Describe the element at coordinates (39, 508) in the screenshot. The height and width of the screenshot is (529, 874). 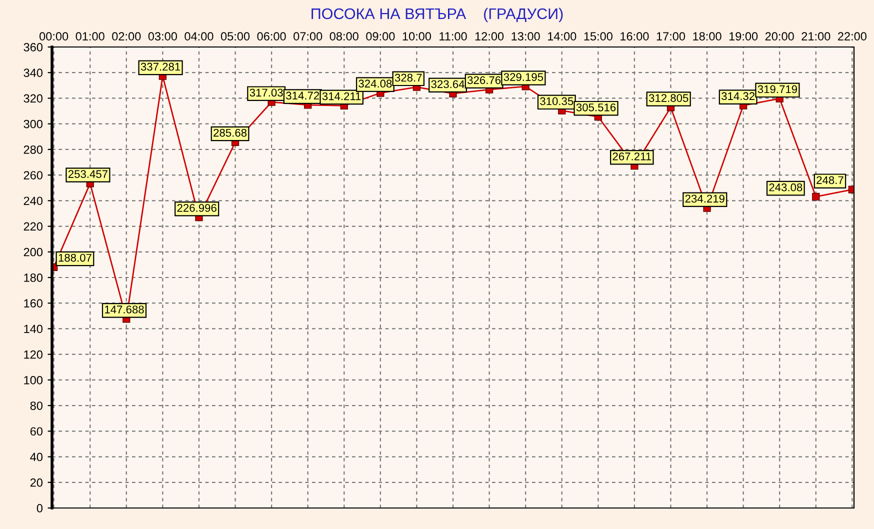
I see `y-tick-label: 0` at that location.